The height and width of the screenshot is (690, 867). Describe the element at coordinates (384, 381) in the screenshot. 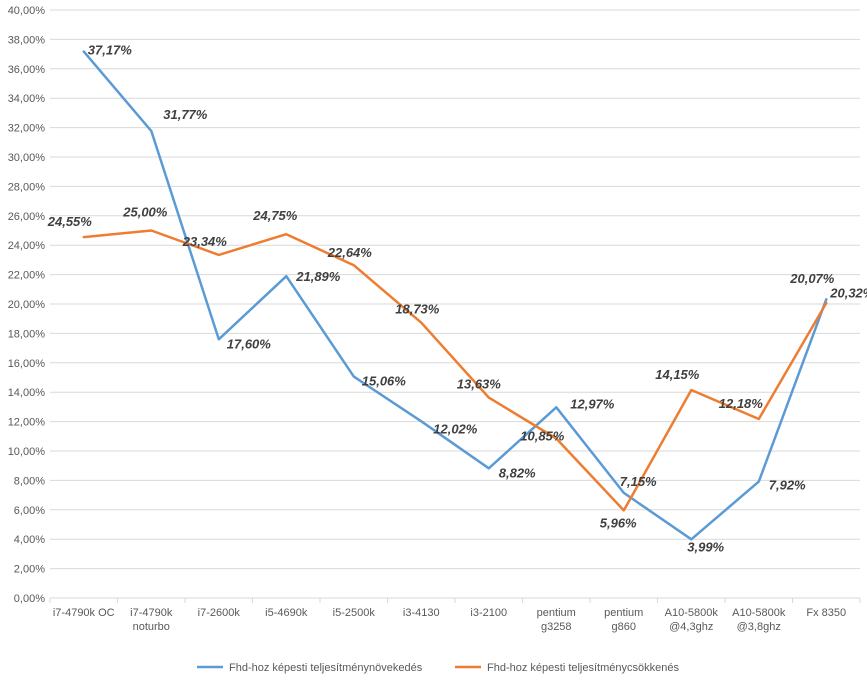

I see `data-label: 15,06%` at that location.